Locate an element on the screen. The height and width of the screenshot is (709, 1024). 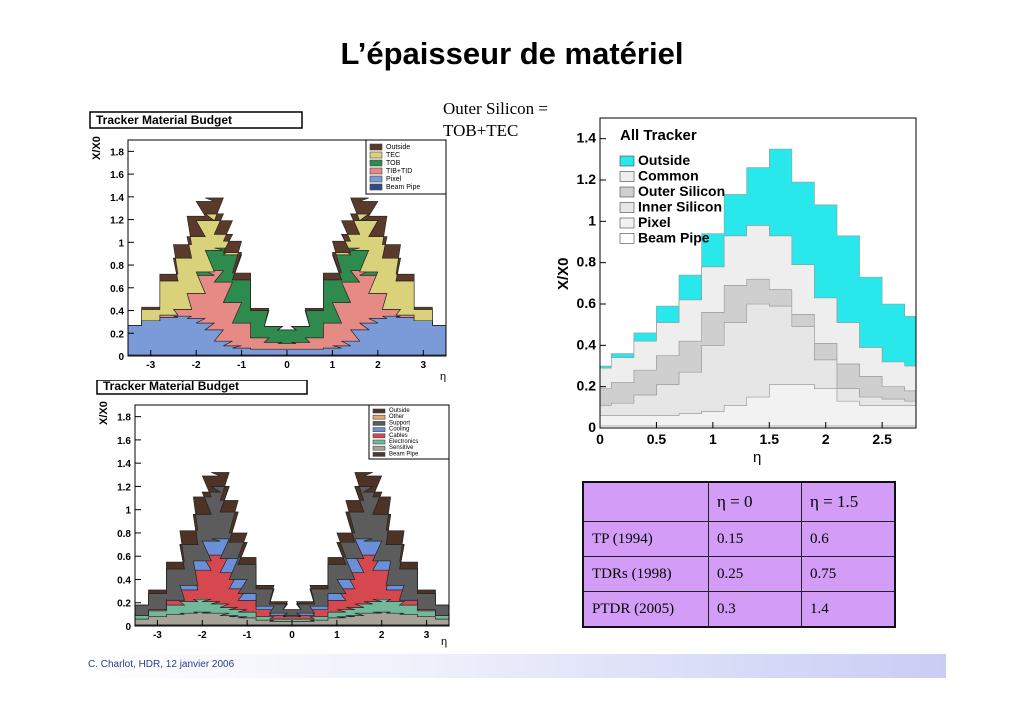
chart-title: All Tracker is located at coordinates (658, 135).